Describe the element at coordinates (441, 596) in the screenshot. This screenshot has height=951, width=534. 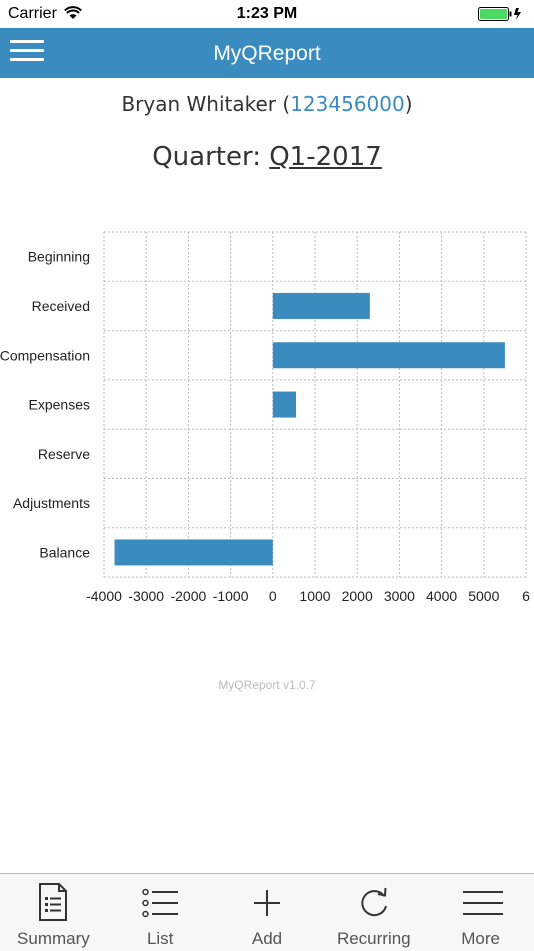
I see `x-tick-label: 4000` at that location.